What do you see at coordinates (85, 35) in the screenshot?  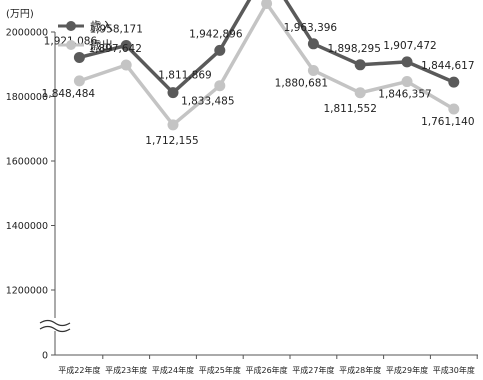 I see `legend: 歳入 歳出` at bounding box center [85, 35].